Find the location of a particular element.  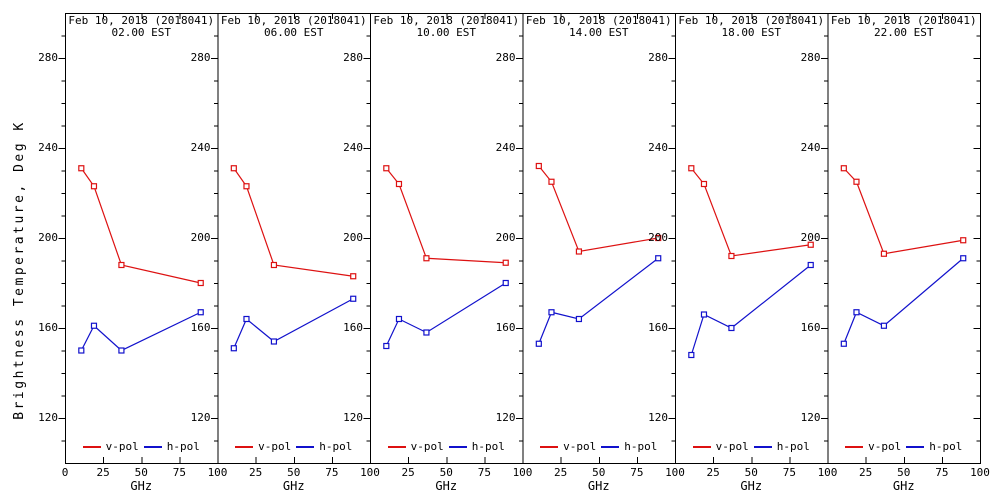

panel-title-time: 06.00 EST is located at coordinates (293, 32).